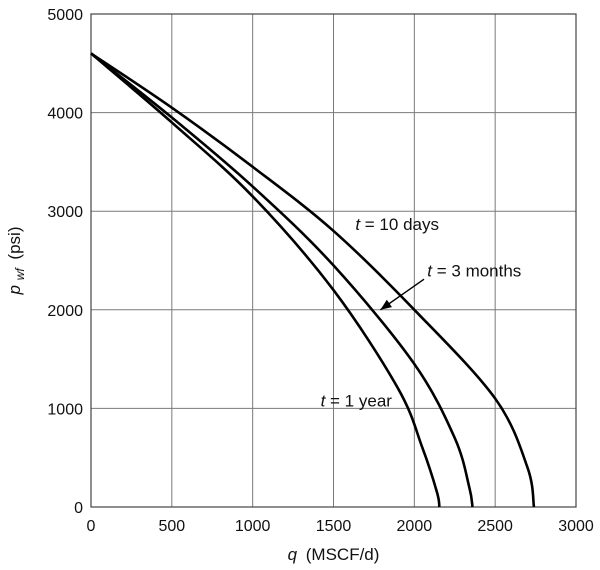 The image size is (600, 570). Describe the element at coordinates (576, 526) in the screenshot. I see `x-tick-label: 3000` at that location.